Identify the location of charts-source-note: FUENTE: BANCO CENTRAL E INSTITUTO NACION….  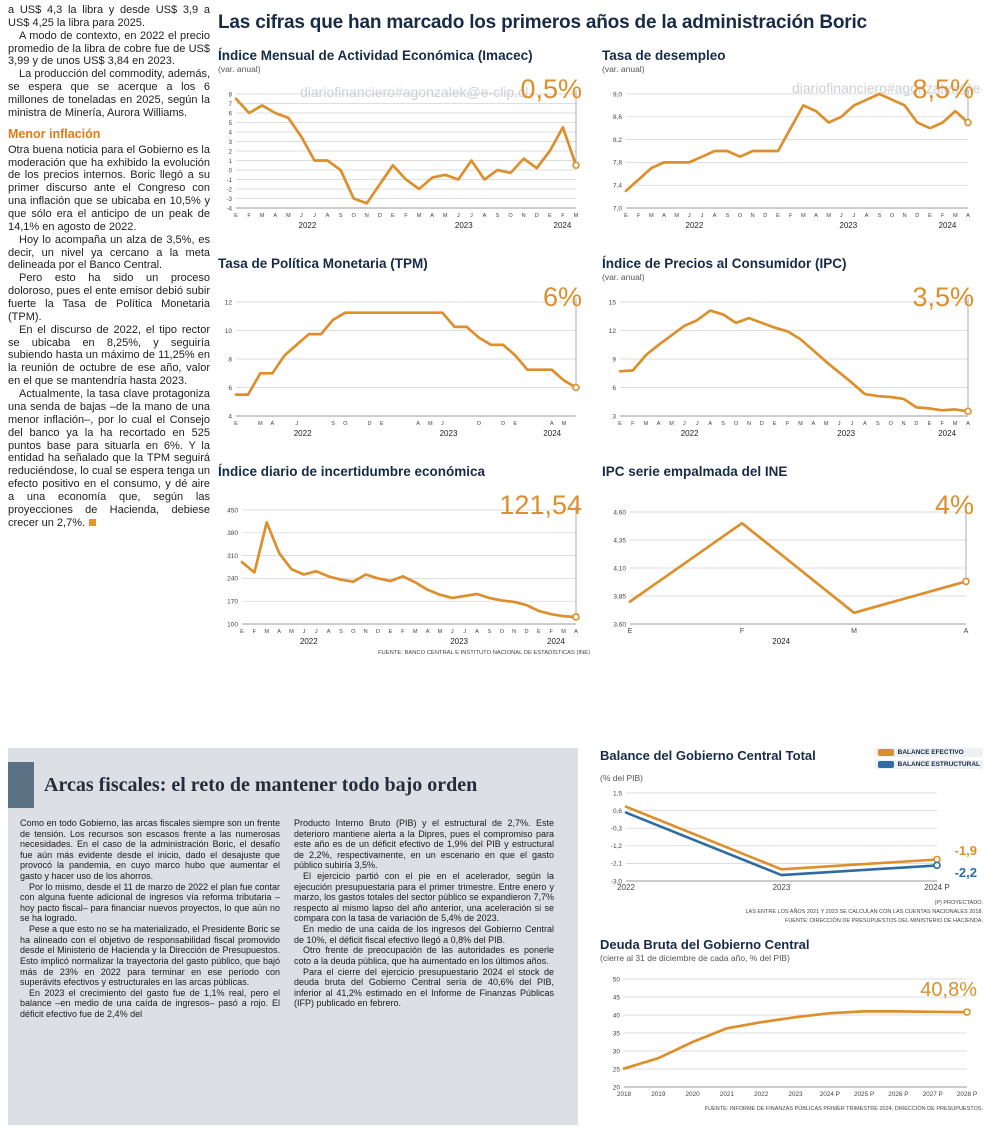
(484, 653).